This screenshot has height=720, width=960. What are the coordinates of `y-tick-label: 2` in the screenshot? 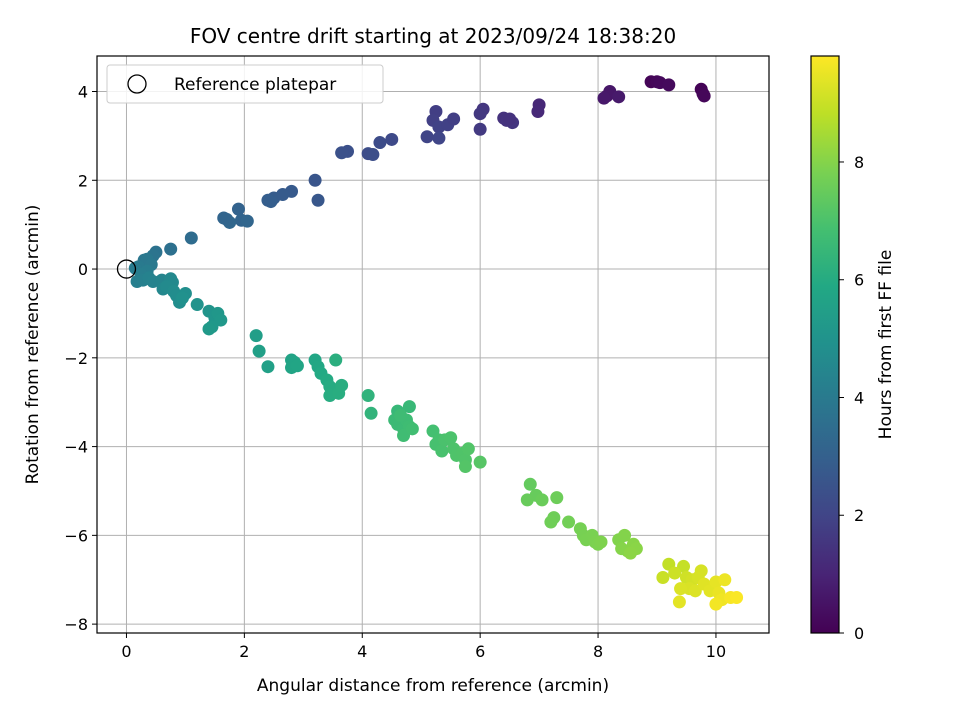 It's located at (83, 180).